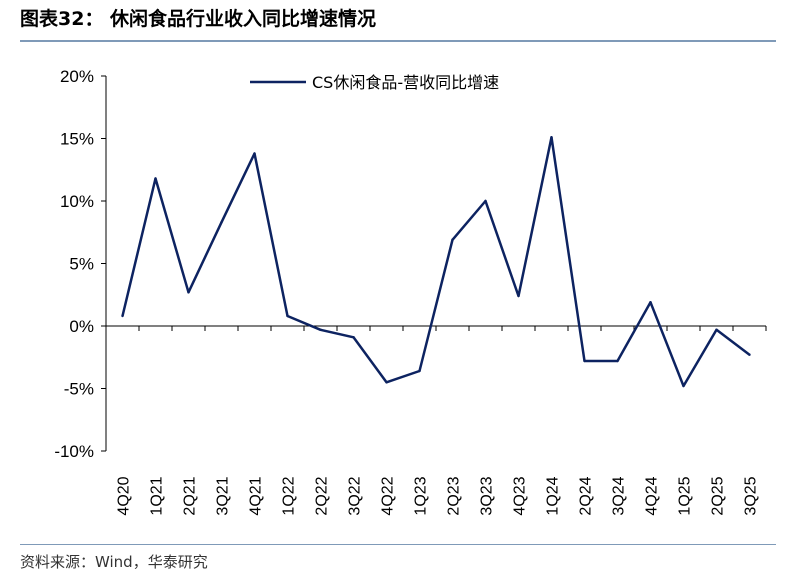 This screenshot has height=580, width=800. I want to click on x-tick-label: 2Q23, so click(454, 495).